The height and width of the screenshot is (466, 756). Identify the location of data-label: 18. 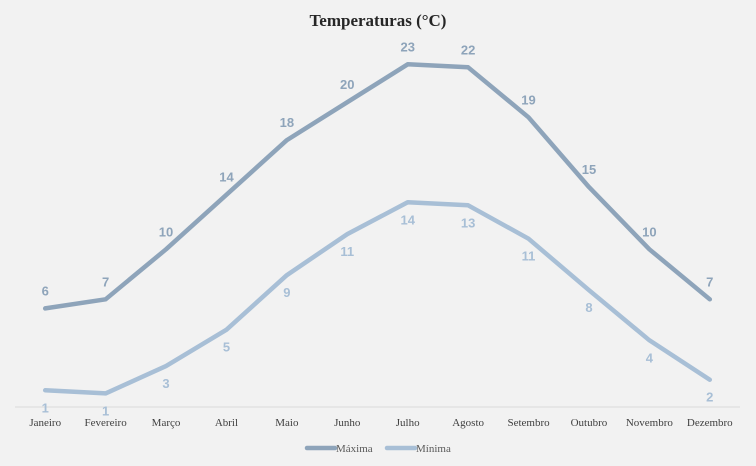
(287, 122).